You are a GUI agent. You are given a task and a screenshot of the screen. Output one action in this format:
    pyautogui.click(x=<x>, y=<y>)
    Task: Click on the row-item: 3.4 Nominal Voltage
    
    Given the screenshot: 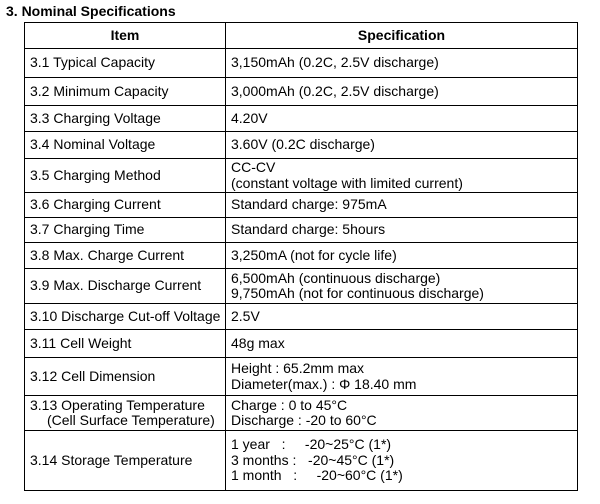 What is the action you would take?
    pyautogui.click(x=125, y=145)
    